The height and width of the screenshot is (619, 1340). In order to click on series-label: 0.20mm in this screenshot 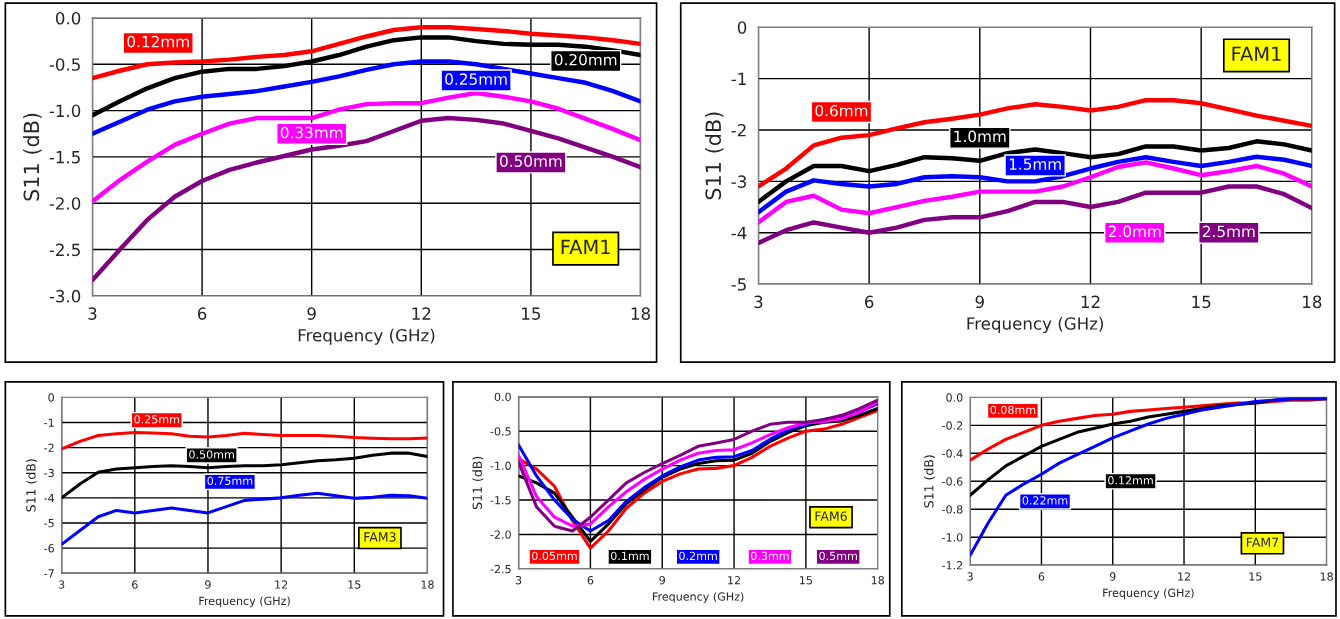, I will do `click(585, 59)`.